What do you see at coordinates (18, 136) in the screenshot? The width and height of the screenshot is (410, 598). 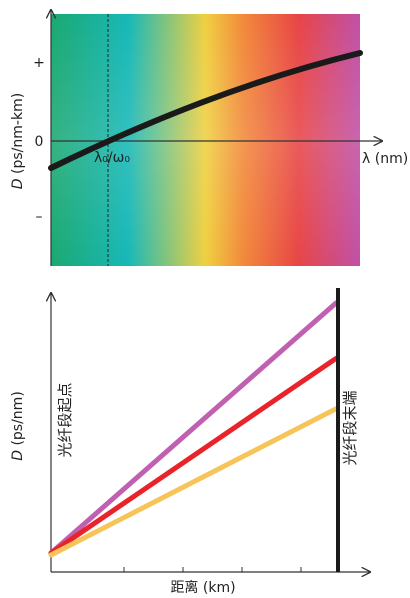 I see `top-y-axis-label-rest: (ps/nm-km)` at bounding box center [18, 136].